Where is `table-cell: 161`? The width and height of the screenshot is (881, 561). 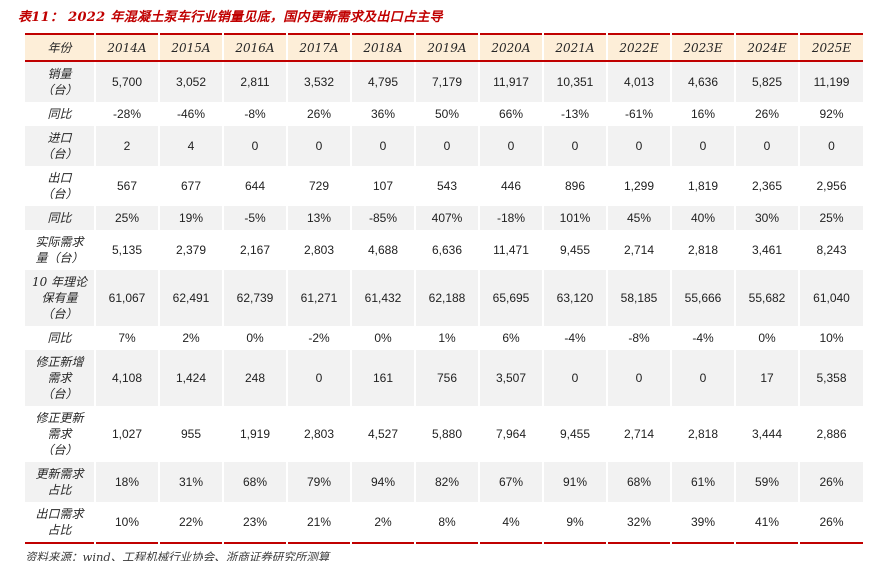
table-cell: 161 is located at coordinates (382, 378).